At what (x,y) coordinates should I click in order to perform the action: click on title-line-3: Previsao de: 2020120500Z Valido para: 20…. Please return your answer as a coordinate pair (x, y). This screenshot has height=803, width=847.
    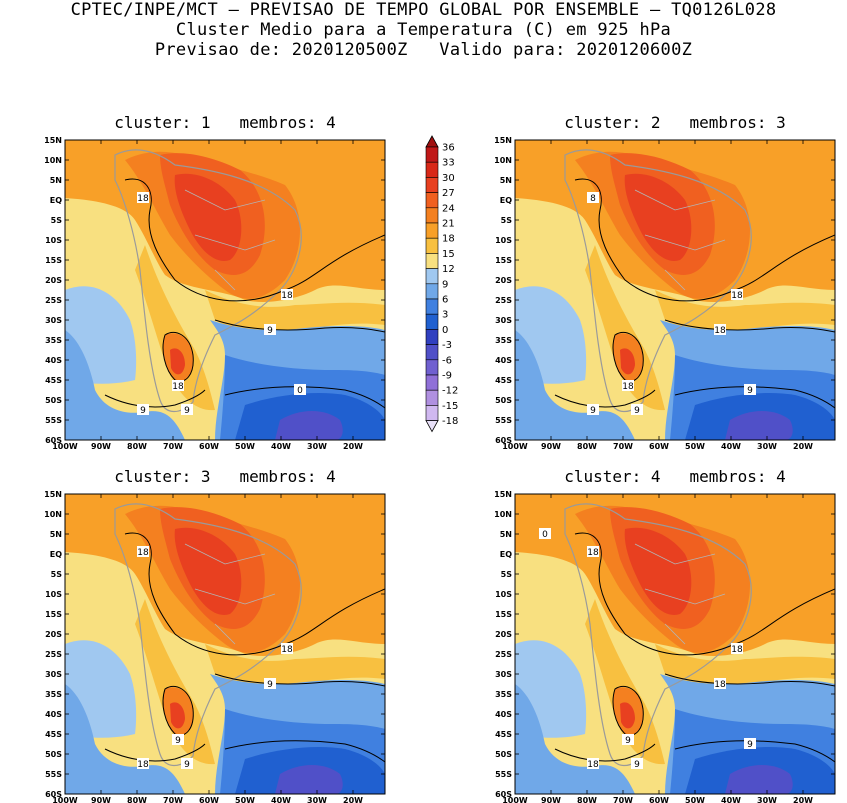
    Looking at the image, I should click on (423, 50).